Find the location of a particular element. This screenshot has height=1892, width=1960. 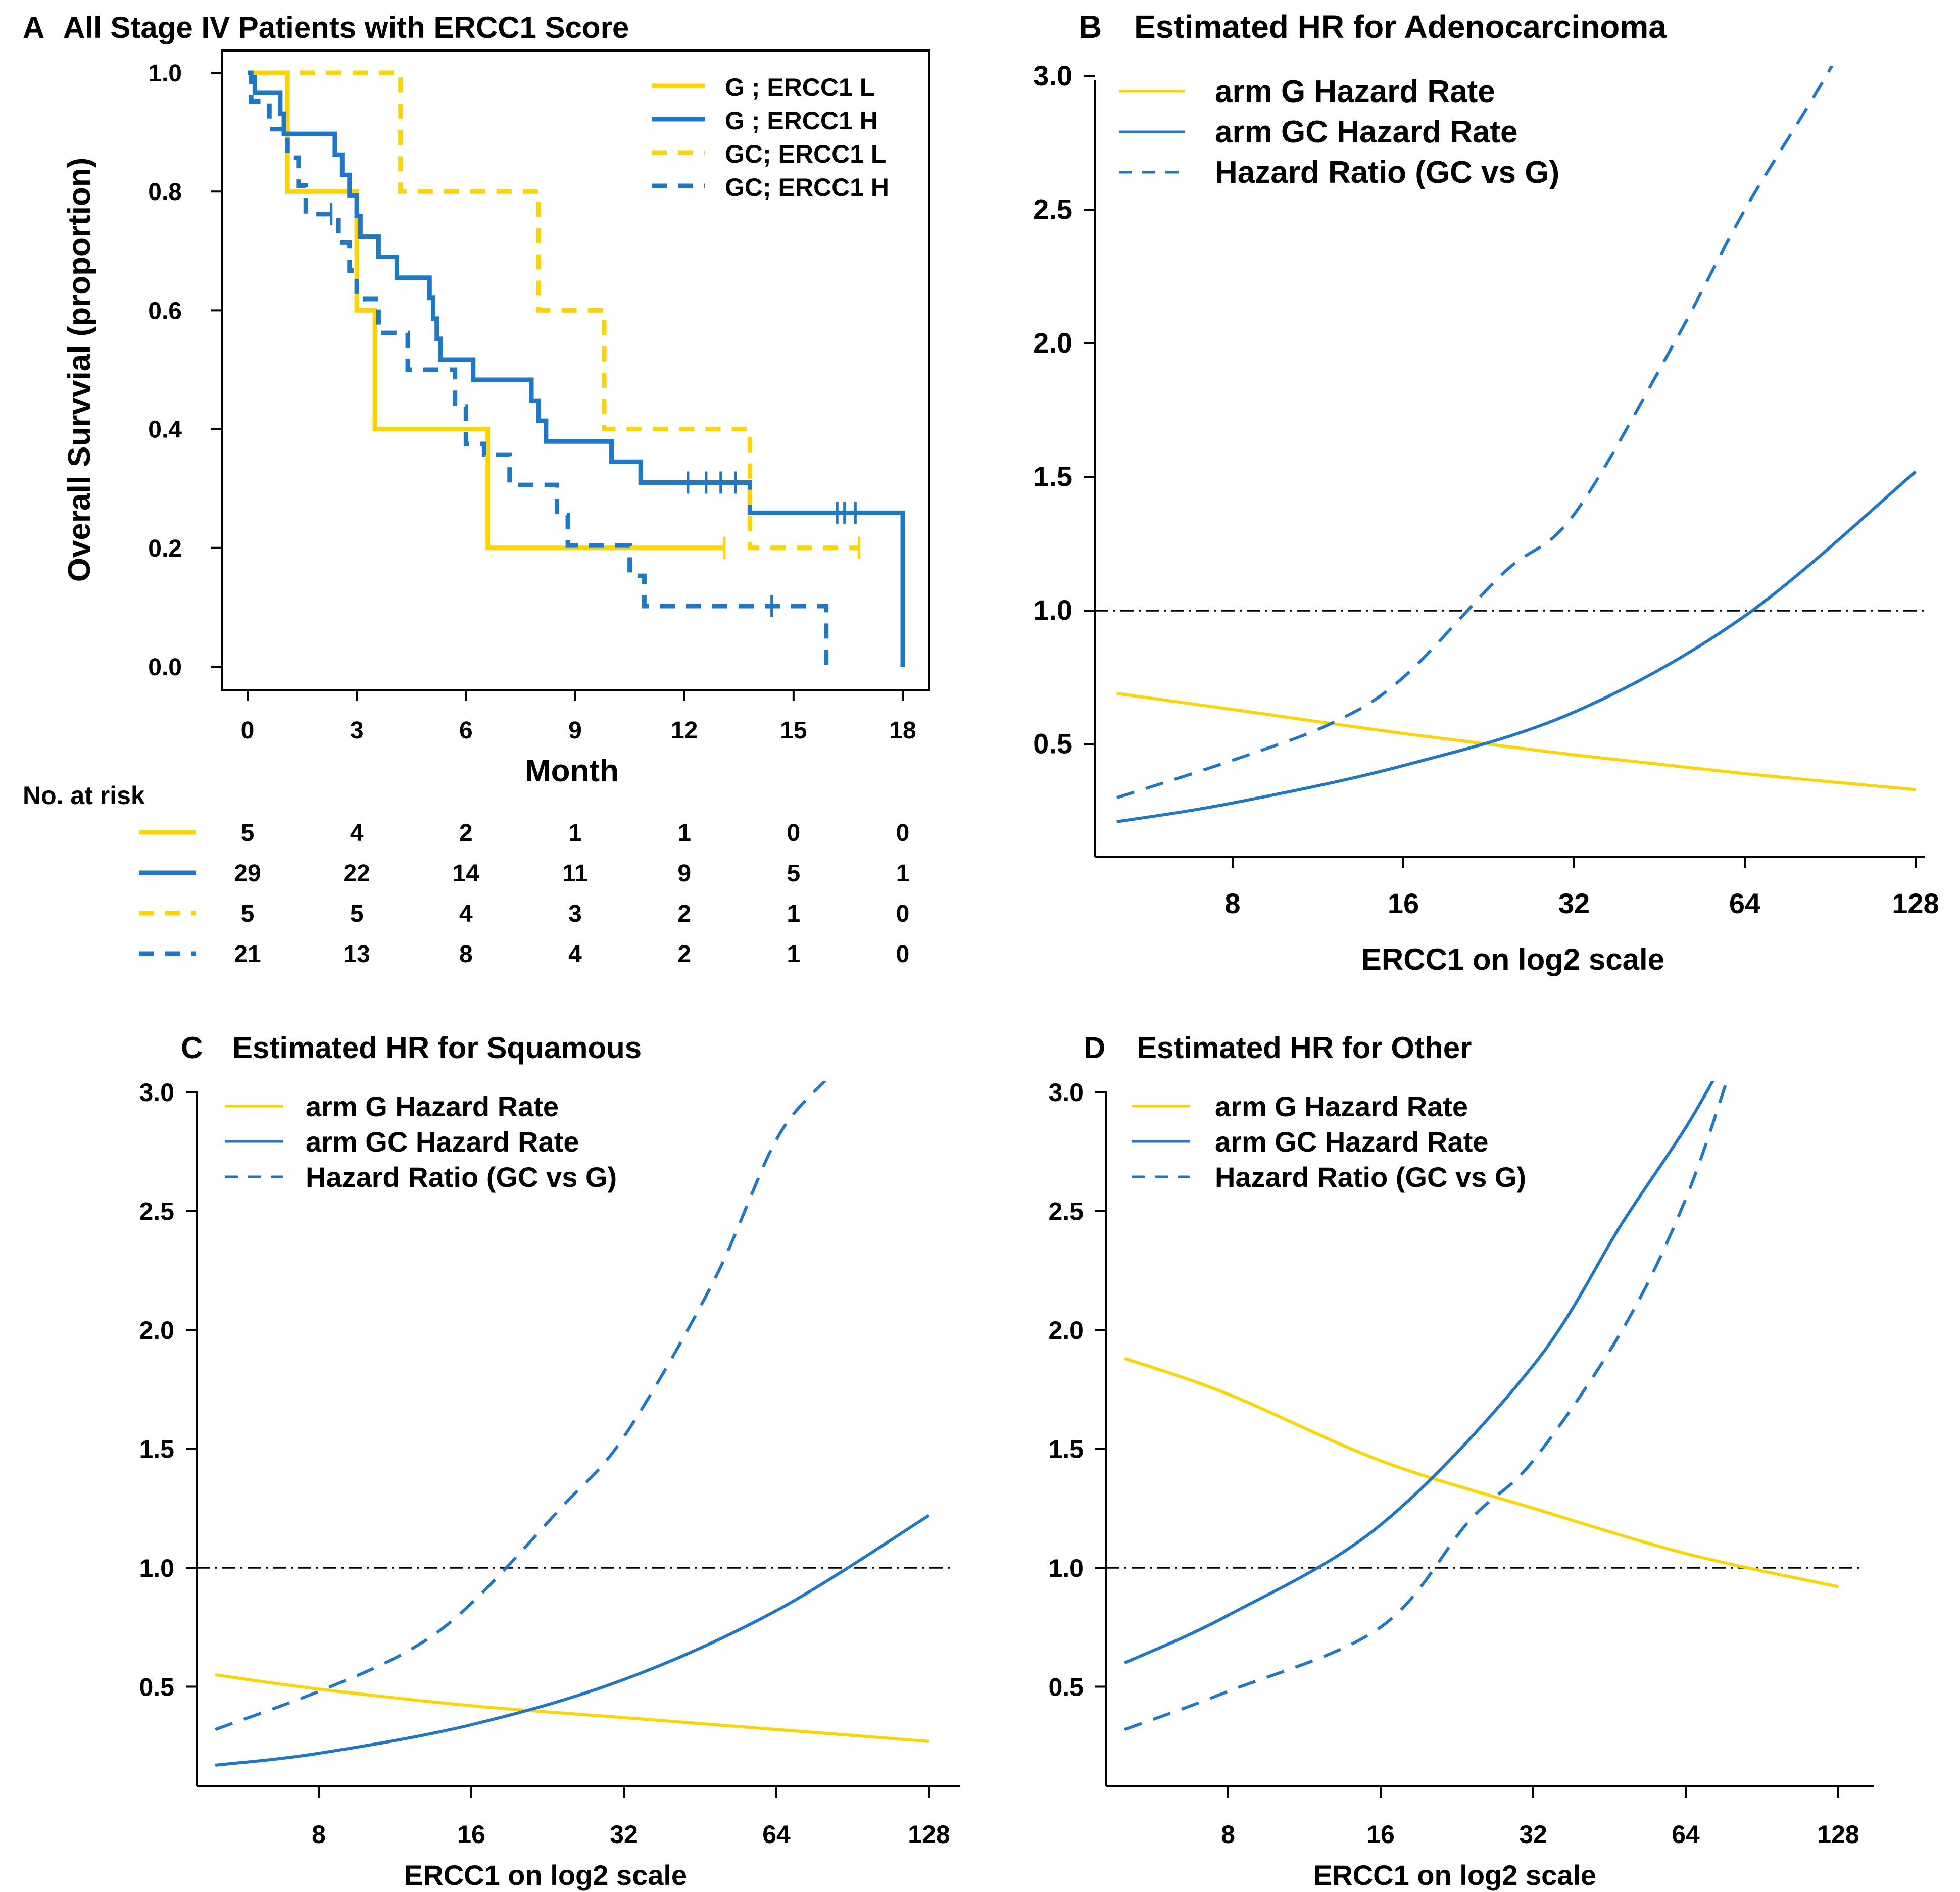

y-axis: 0.0 0.2 0.4 0.6 0.8 1.0 is located at coordinates (185, 370).